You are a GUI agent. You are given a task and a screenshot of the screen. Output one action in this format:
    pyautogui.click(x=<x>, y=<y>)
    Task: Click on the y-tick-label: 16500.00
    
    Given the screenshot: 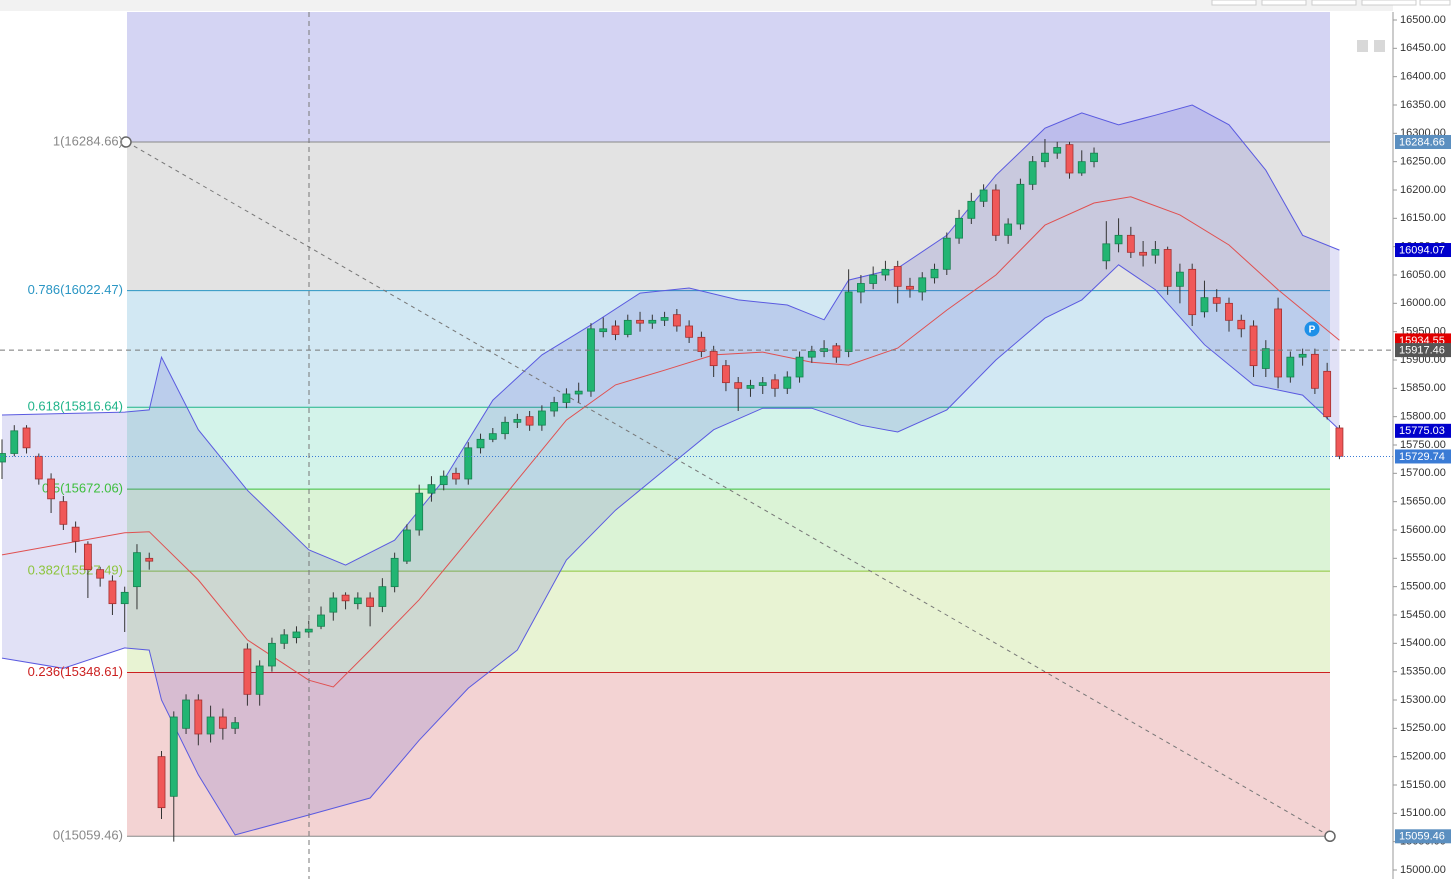 What is the action you would take?
    pyautogui.click(x=1423, y=20)
    